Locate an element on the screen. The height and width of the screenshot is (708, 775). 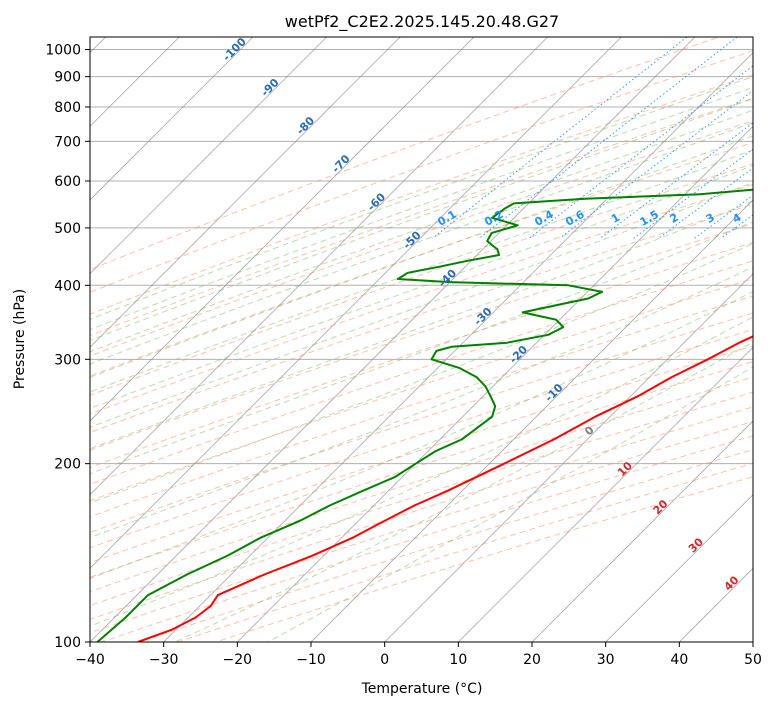
chart-title: wetPf2_C2E2.2025.145.20.48.G27 is located at coordinates (422, 22).